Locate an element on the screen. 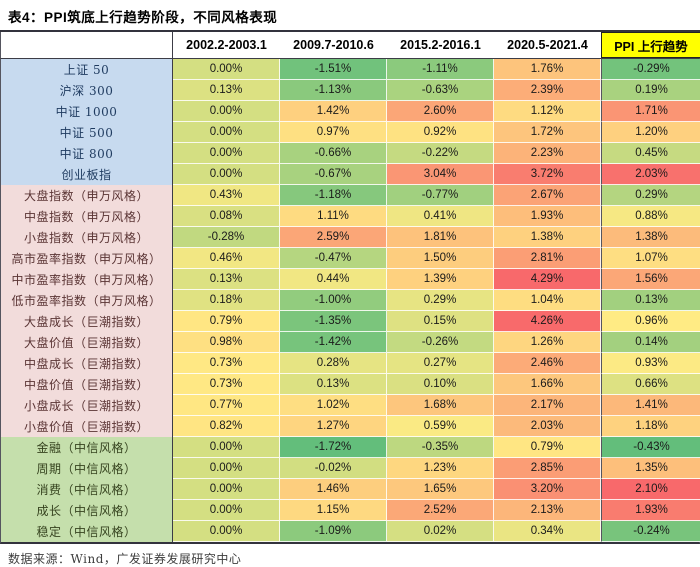  row-label: 中证 500 is located at coordinates (87, 132).